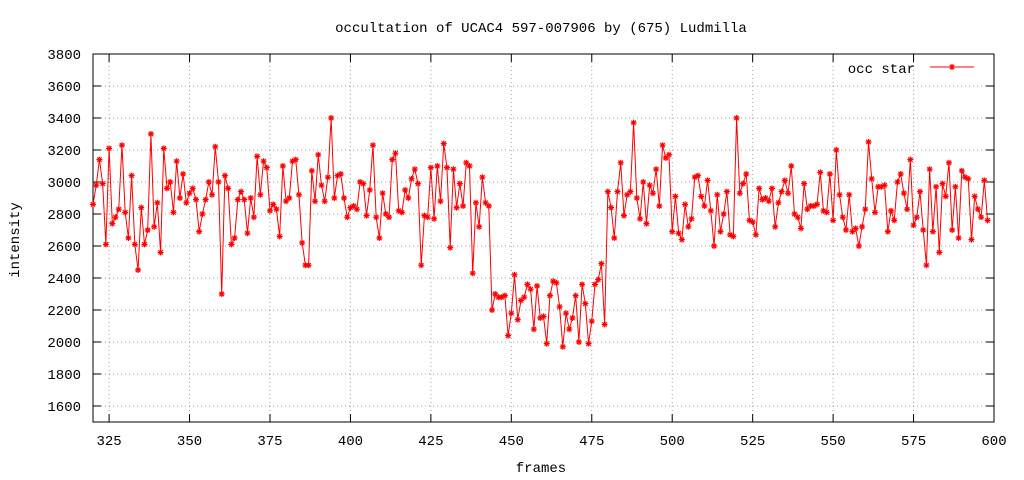  I want to click on x-tick-label: 575, so click(913, 442).